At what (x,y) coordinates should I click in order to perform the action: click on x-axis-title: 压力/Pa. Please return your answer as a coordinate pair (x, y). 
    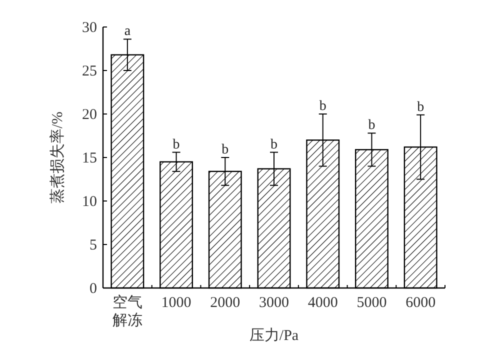
    Looking at the image, I should click on (274, 335).